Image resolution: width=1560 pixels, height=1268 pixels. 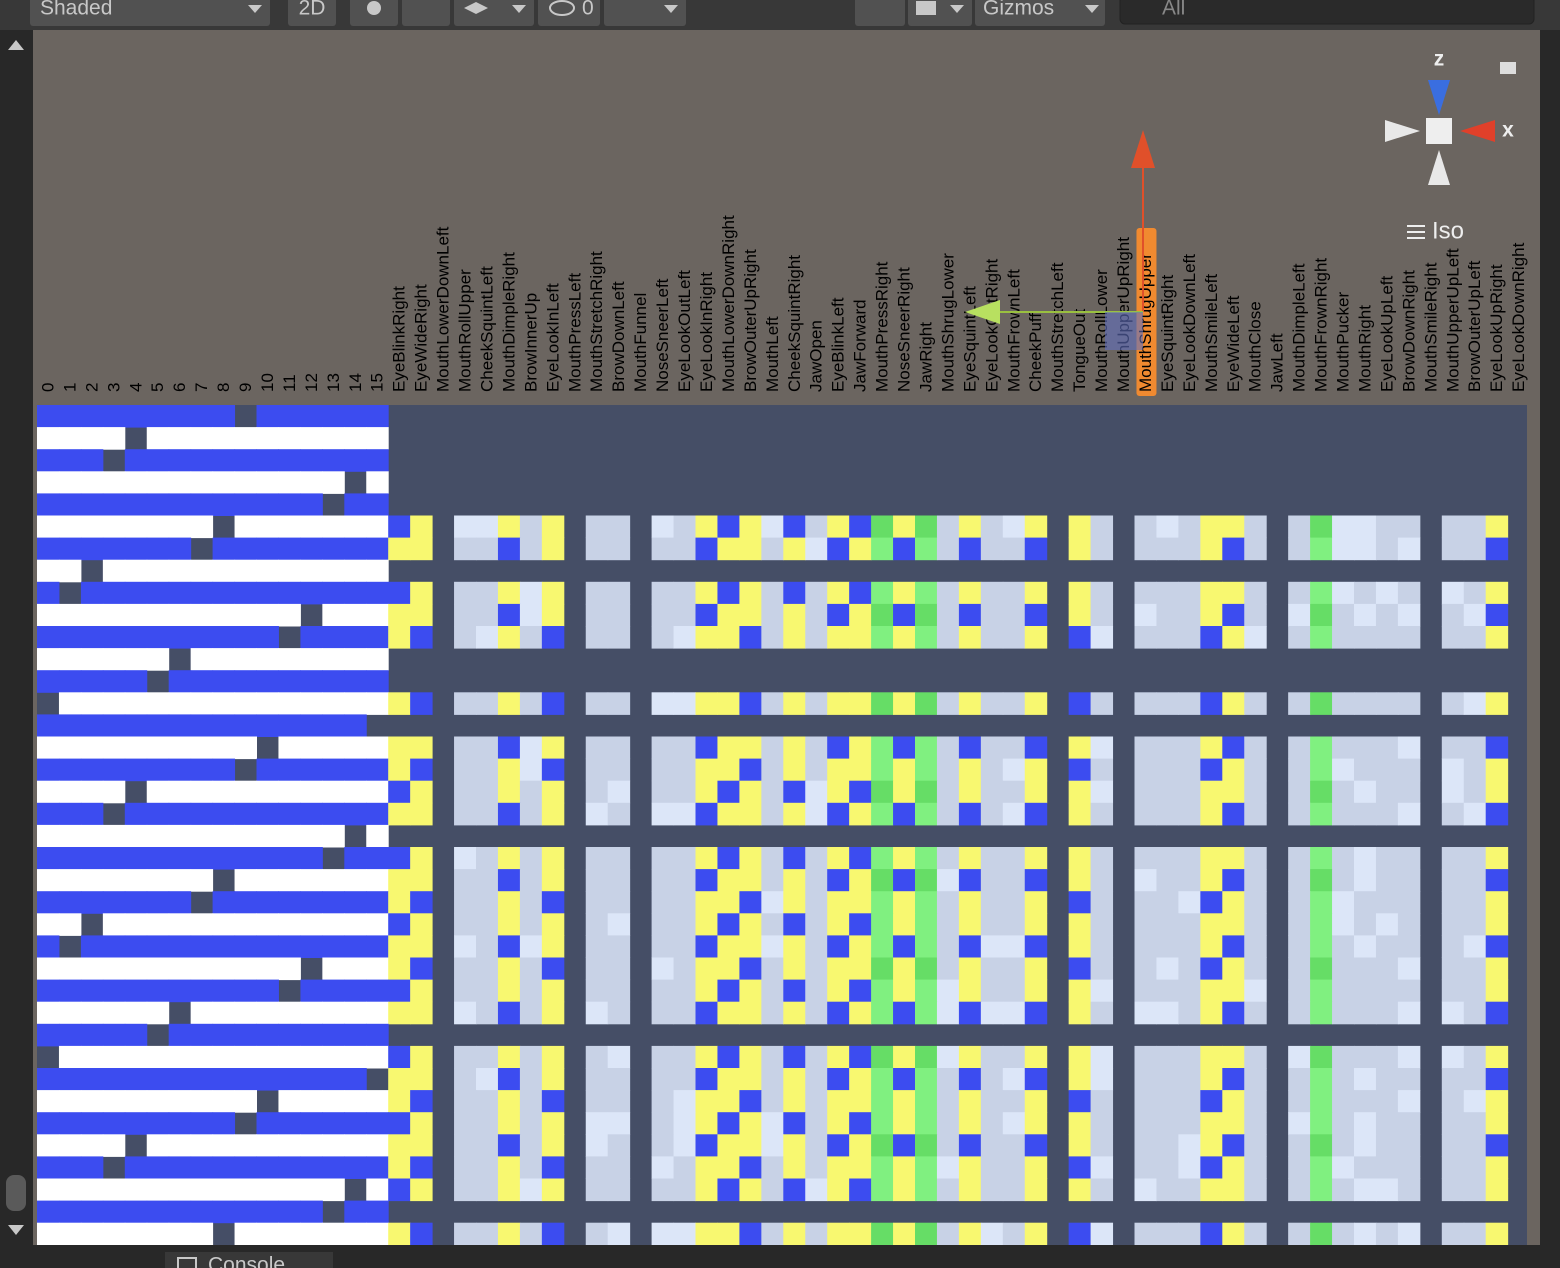 What do you see at coordinates (150, 13) in the screenshot?
I see `shading-dropdown` at bounding box center [150, 13].